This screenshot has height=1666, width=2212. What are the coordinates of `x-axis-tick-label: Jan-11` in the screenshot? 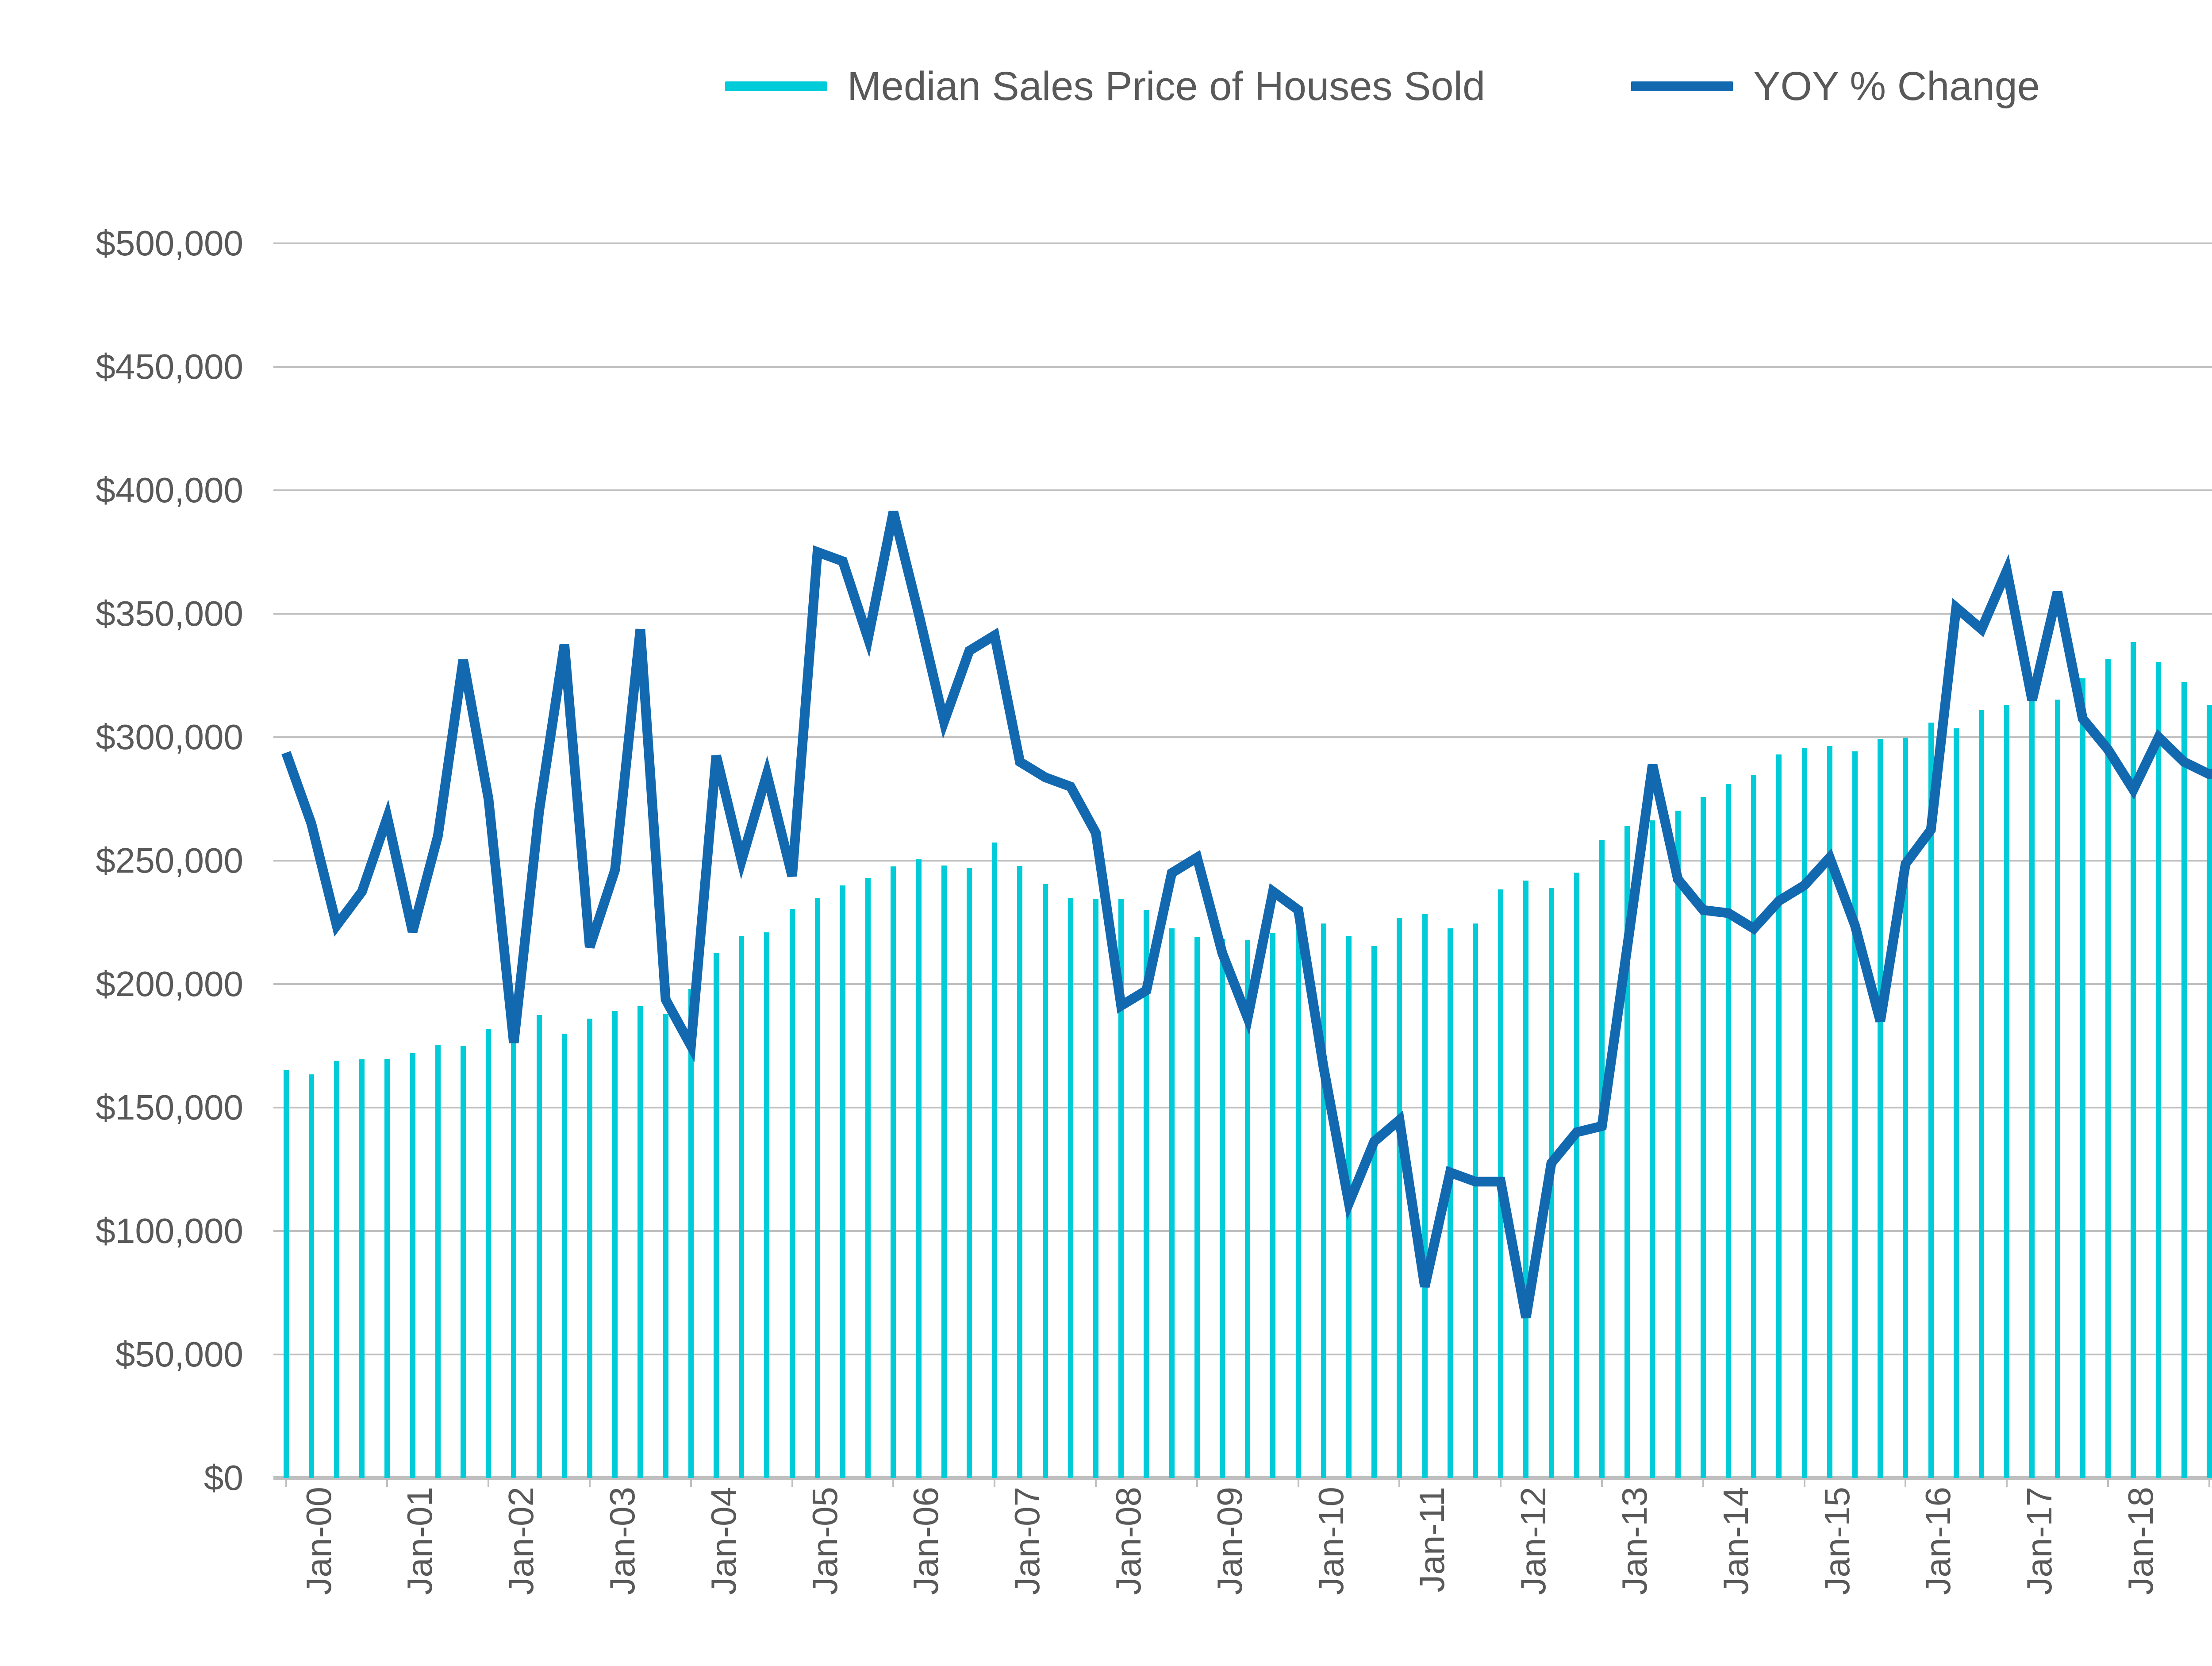 It's located at (1432, 1540).